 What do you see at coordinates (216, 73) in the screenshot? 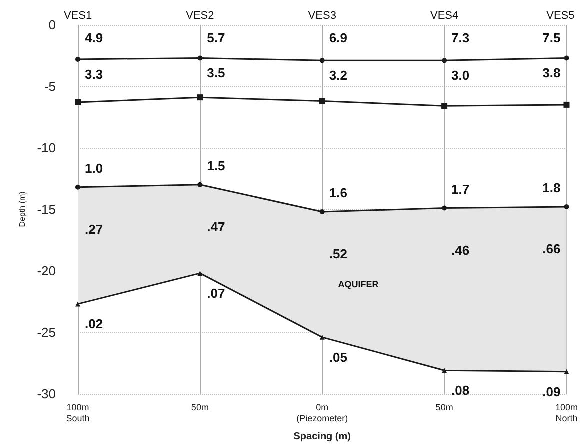
I see `annotation: 3.5` at bounding box center [216, 73].